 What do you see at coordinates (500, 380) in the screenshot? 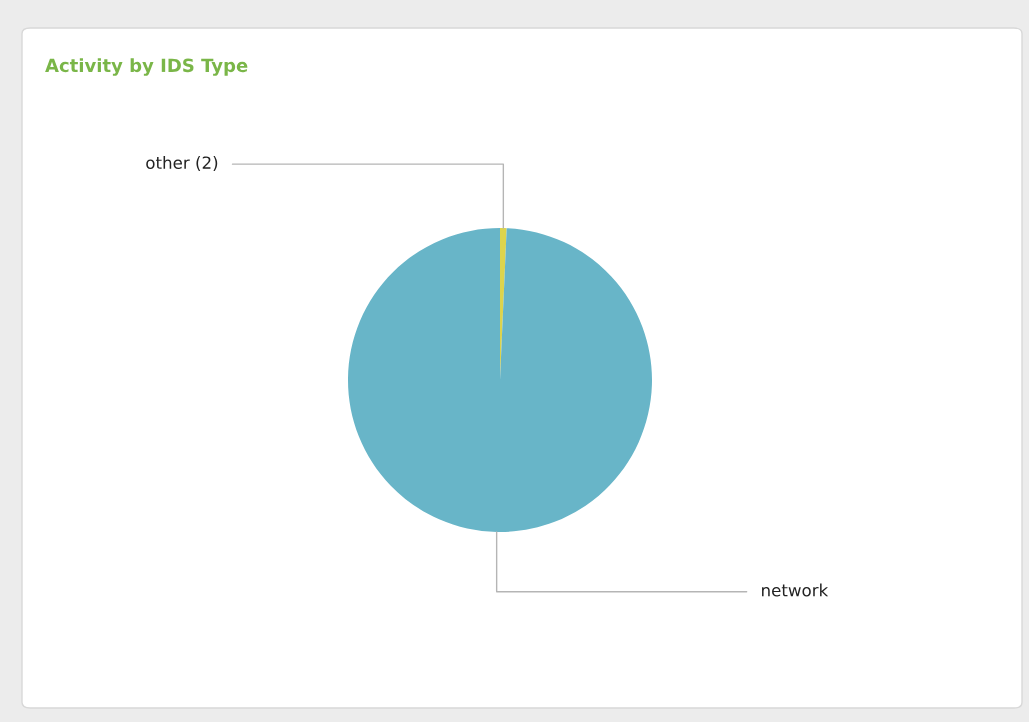
I see `pie-slice` at bounding box center [500, 380].